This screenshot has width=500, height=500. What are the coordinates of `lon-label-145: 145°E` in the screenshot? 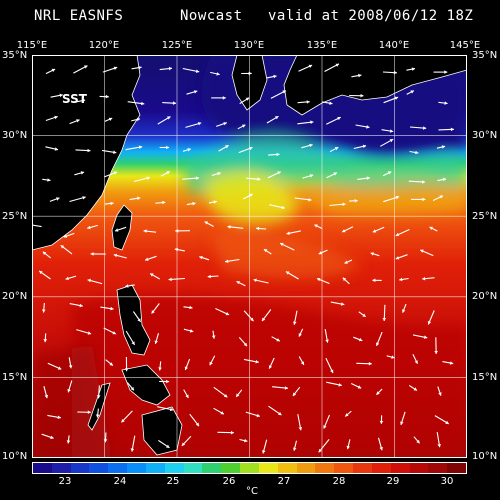 It's located at (465, 45).